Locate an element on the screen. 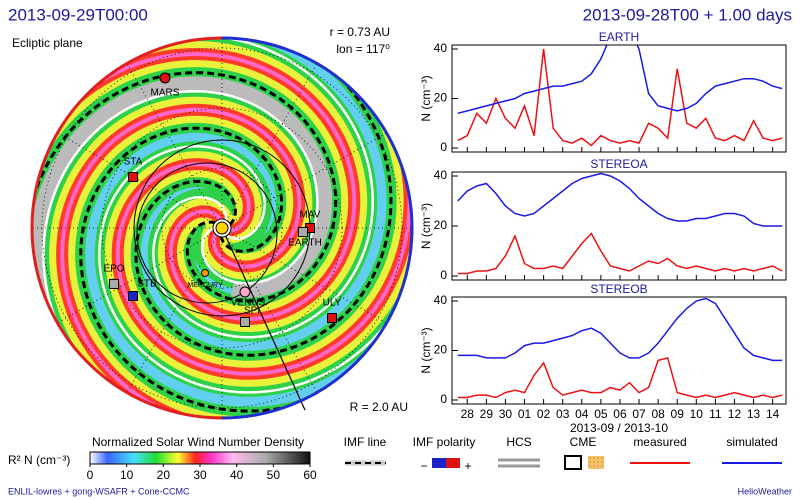 The width and height of the screenshot is (800, 499). body-label: ULY is located at coordinates (332, 303).